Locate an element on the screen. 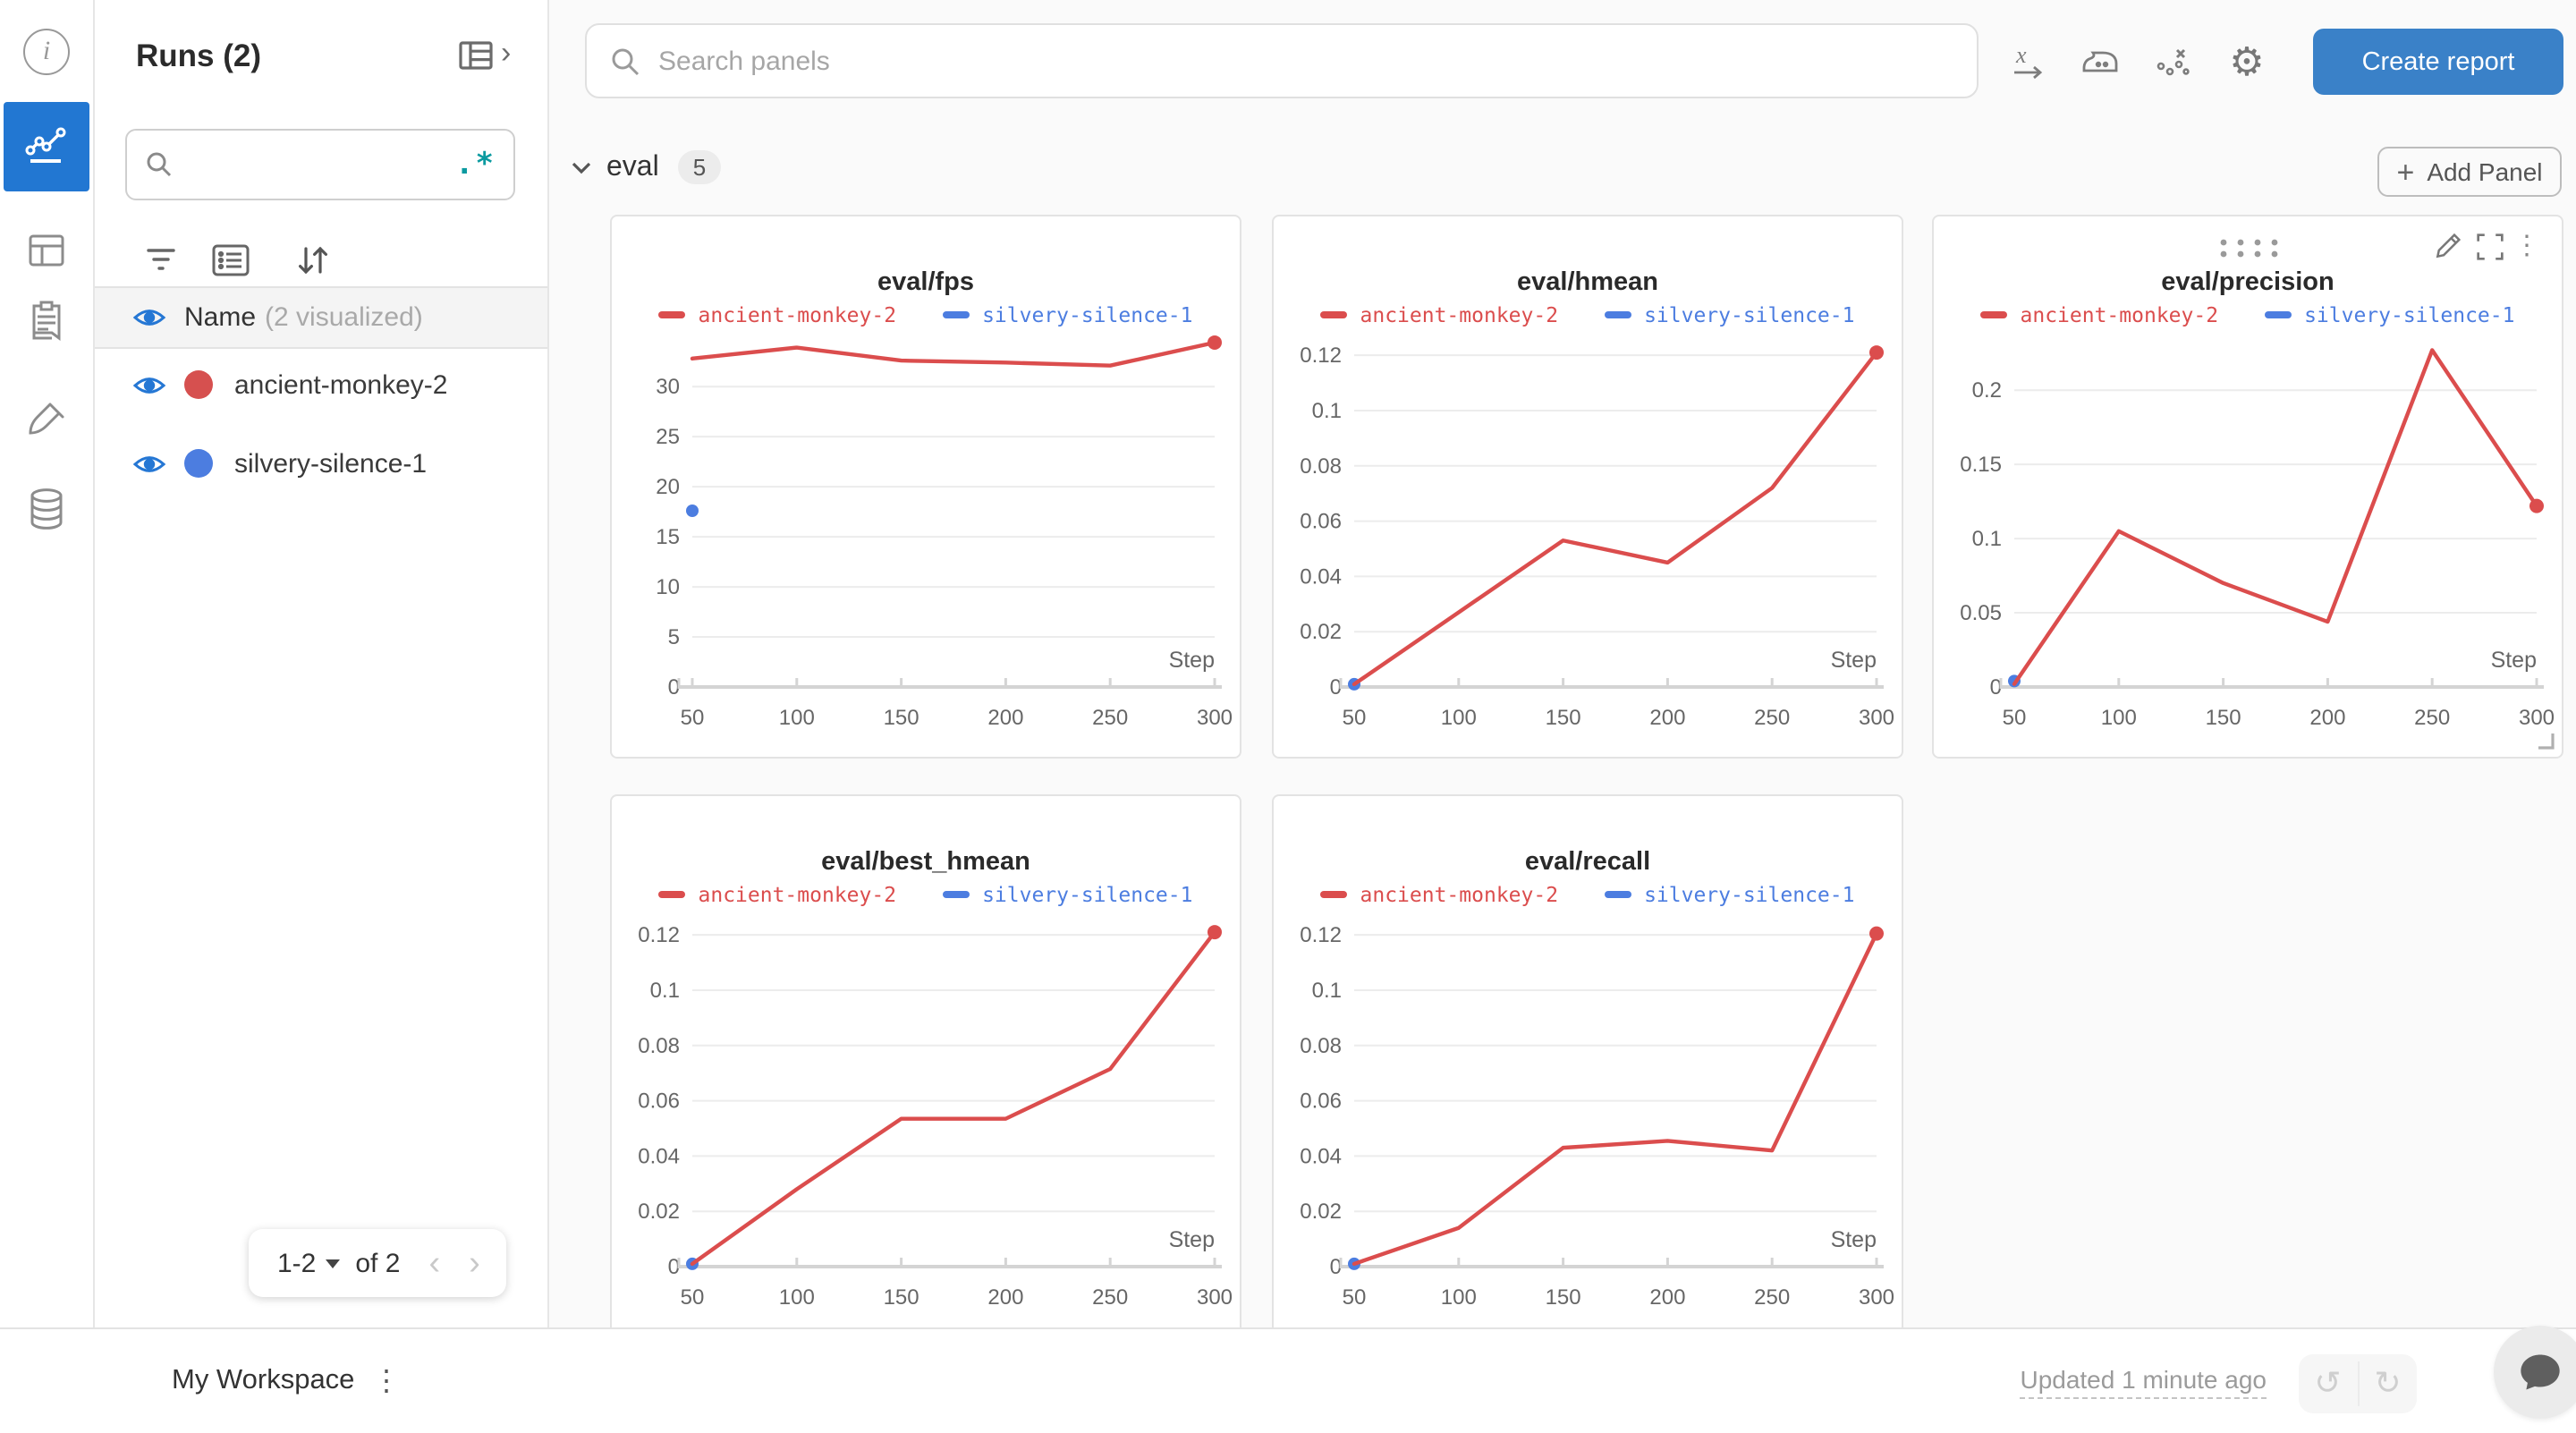 The width and height of the screenshot is (2576, 1433). run-name: silvery-silence-1 is located at coordinates (331, 463).